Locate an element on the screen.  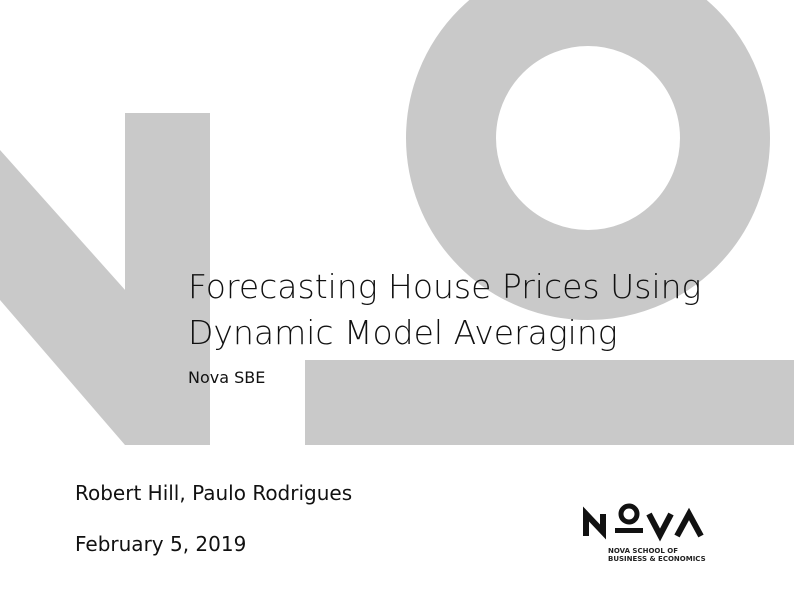
nova-logo is located at coordinates (643, 522).